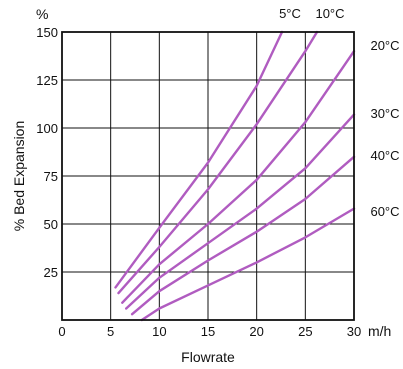 Image resolution: width=403 pixels, height=369 pixels. What do you see at coordinates (208, 357) in the screenshot?
I see `x-axis-title: Flowrate` at bounding box center [208, 357].